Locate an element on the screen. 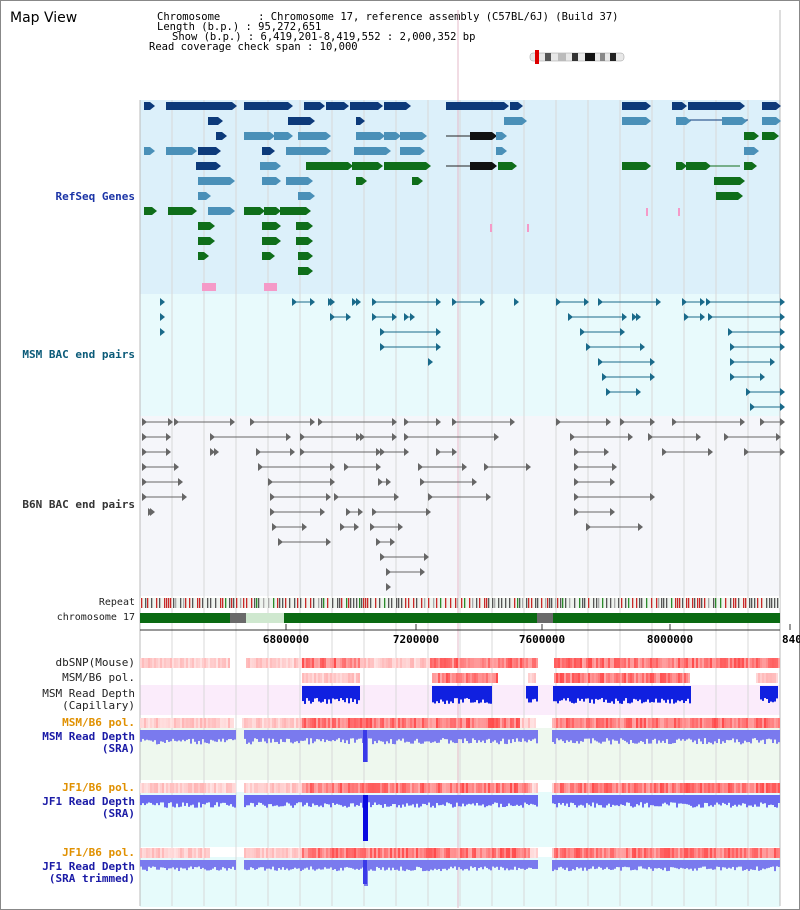 The image size is (800, 910). msm-bac-label: MSM BAC end pairs is located at coordinates (78, 354).